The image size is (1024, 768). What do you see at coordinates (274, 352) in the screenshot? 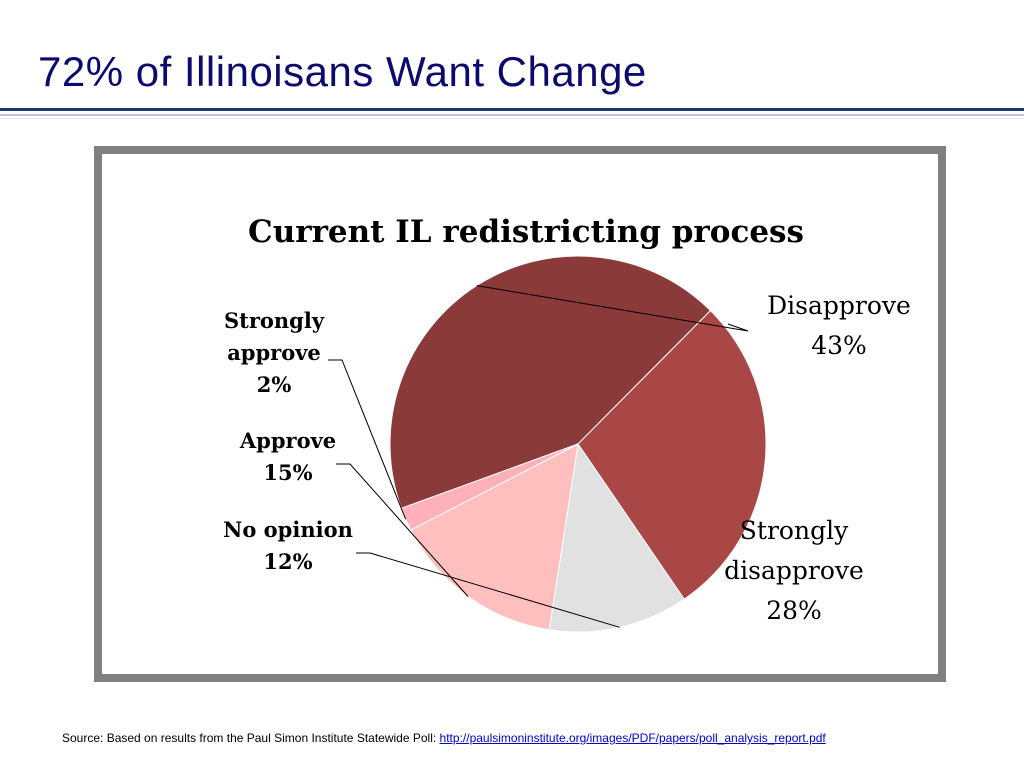
I see `slice-label-4: Strongly approve 2%` at bounding box center [274, 352].